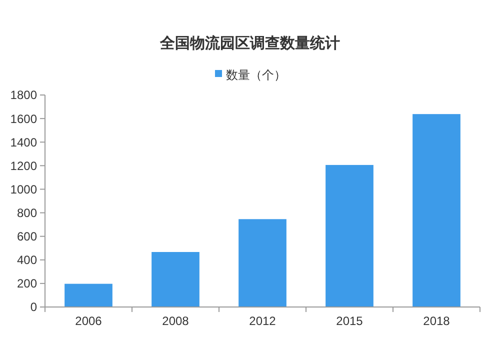 Image resolution: width=500 pixels, height=362 pixels. I want to click on x-tick-label: 2006, so click(88, 321).